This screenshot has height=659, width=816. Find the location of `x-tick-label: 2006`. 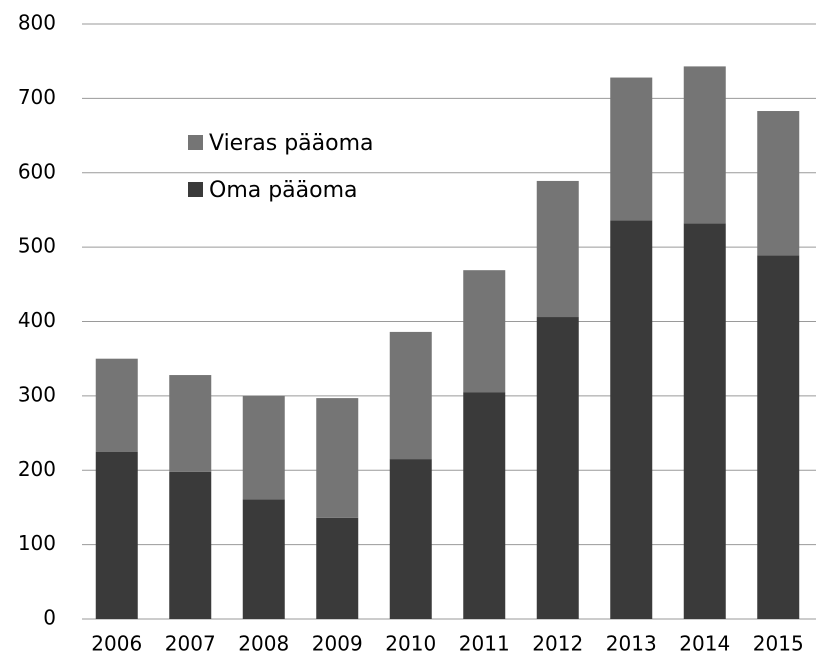

x-tick-label: 2006 is located at coordinates (116, 644).